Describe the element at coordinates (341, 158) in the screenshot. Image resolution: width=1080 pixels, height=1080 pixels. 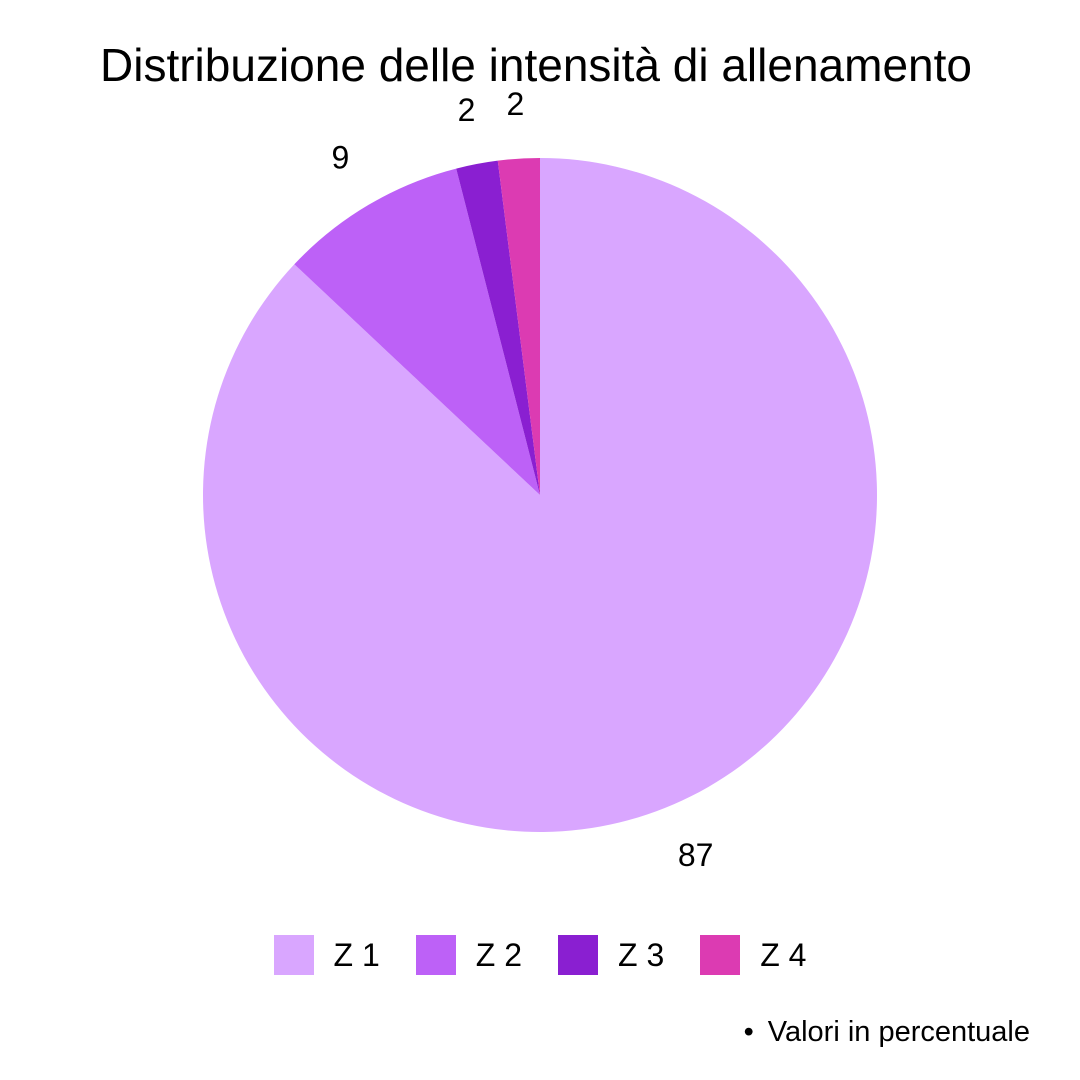
I see `slice-value-label-z2: 9` at that location.